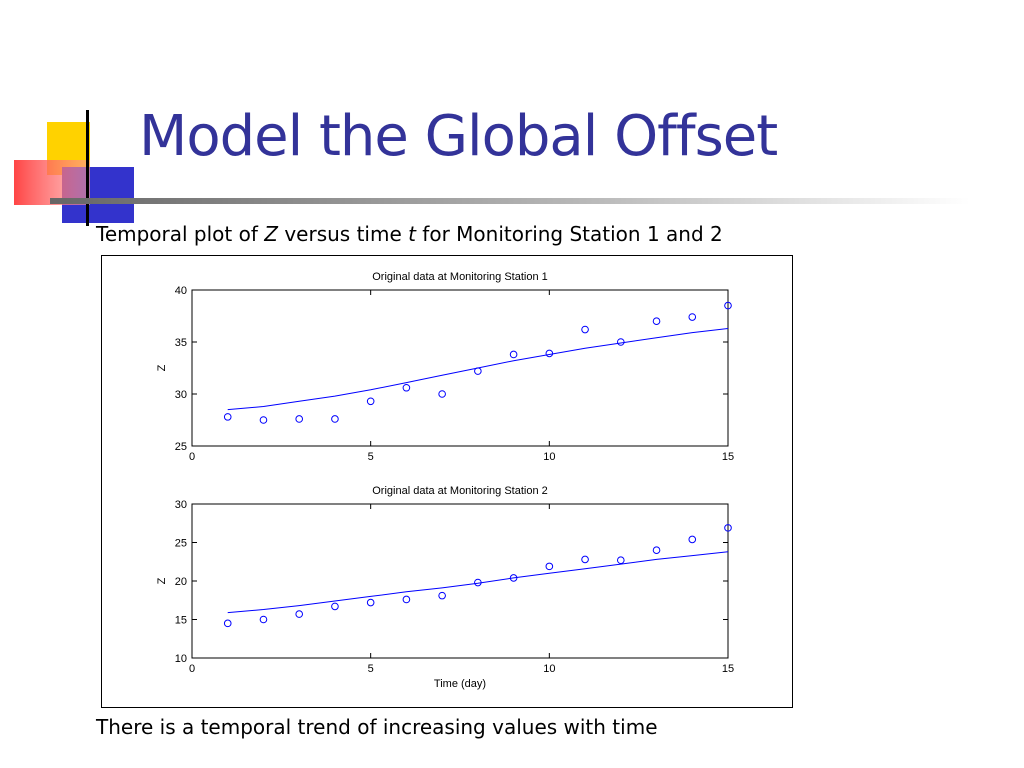 The width and height of the screenshot is (1024, 768). Describe the element at coordinates (52, 182) in the screenshot. I see `red-accent-block` at that location.